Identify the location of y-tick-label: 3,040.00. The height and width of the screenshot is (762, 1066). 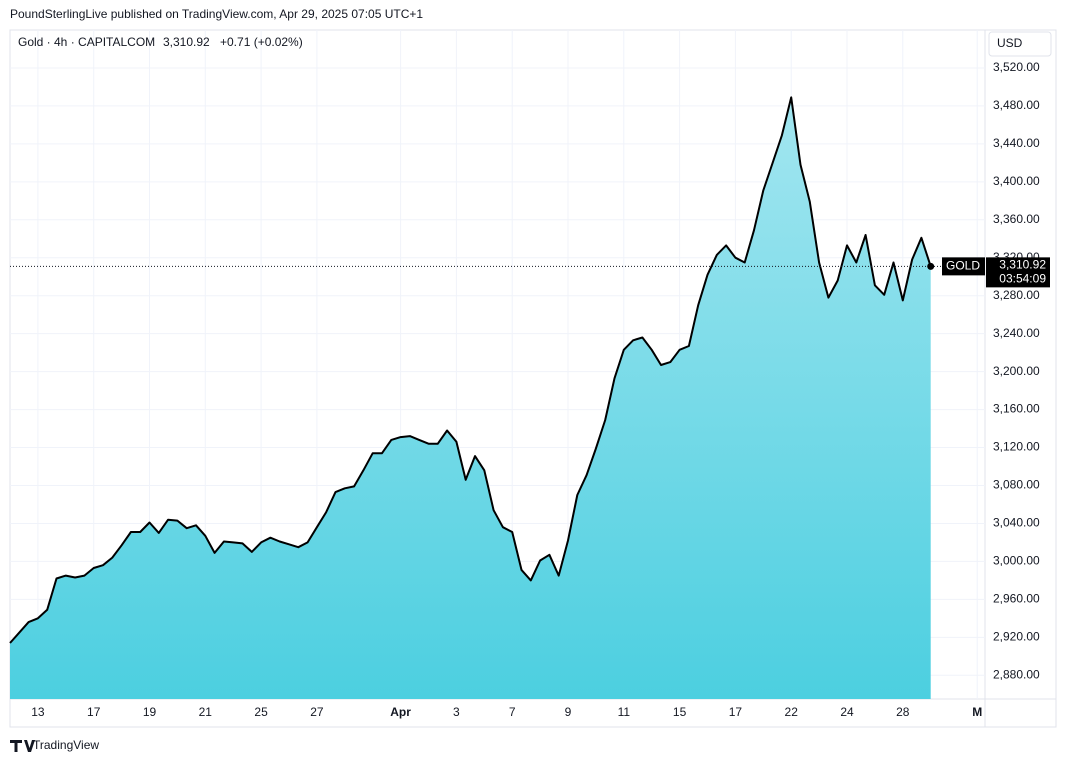
(1016, 523).